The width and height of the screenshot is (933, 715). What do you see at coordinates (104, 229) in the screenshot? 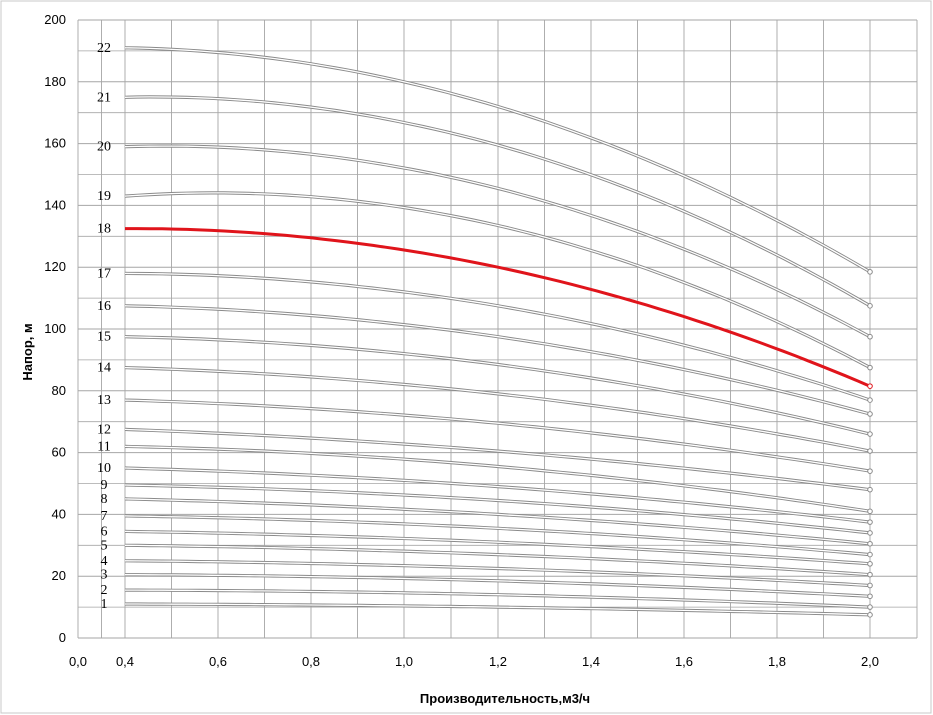
I see `curve-label-18: 18` at bounding box center [104, 229].